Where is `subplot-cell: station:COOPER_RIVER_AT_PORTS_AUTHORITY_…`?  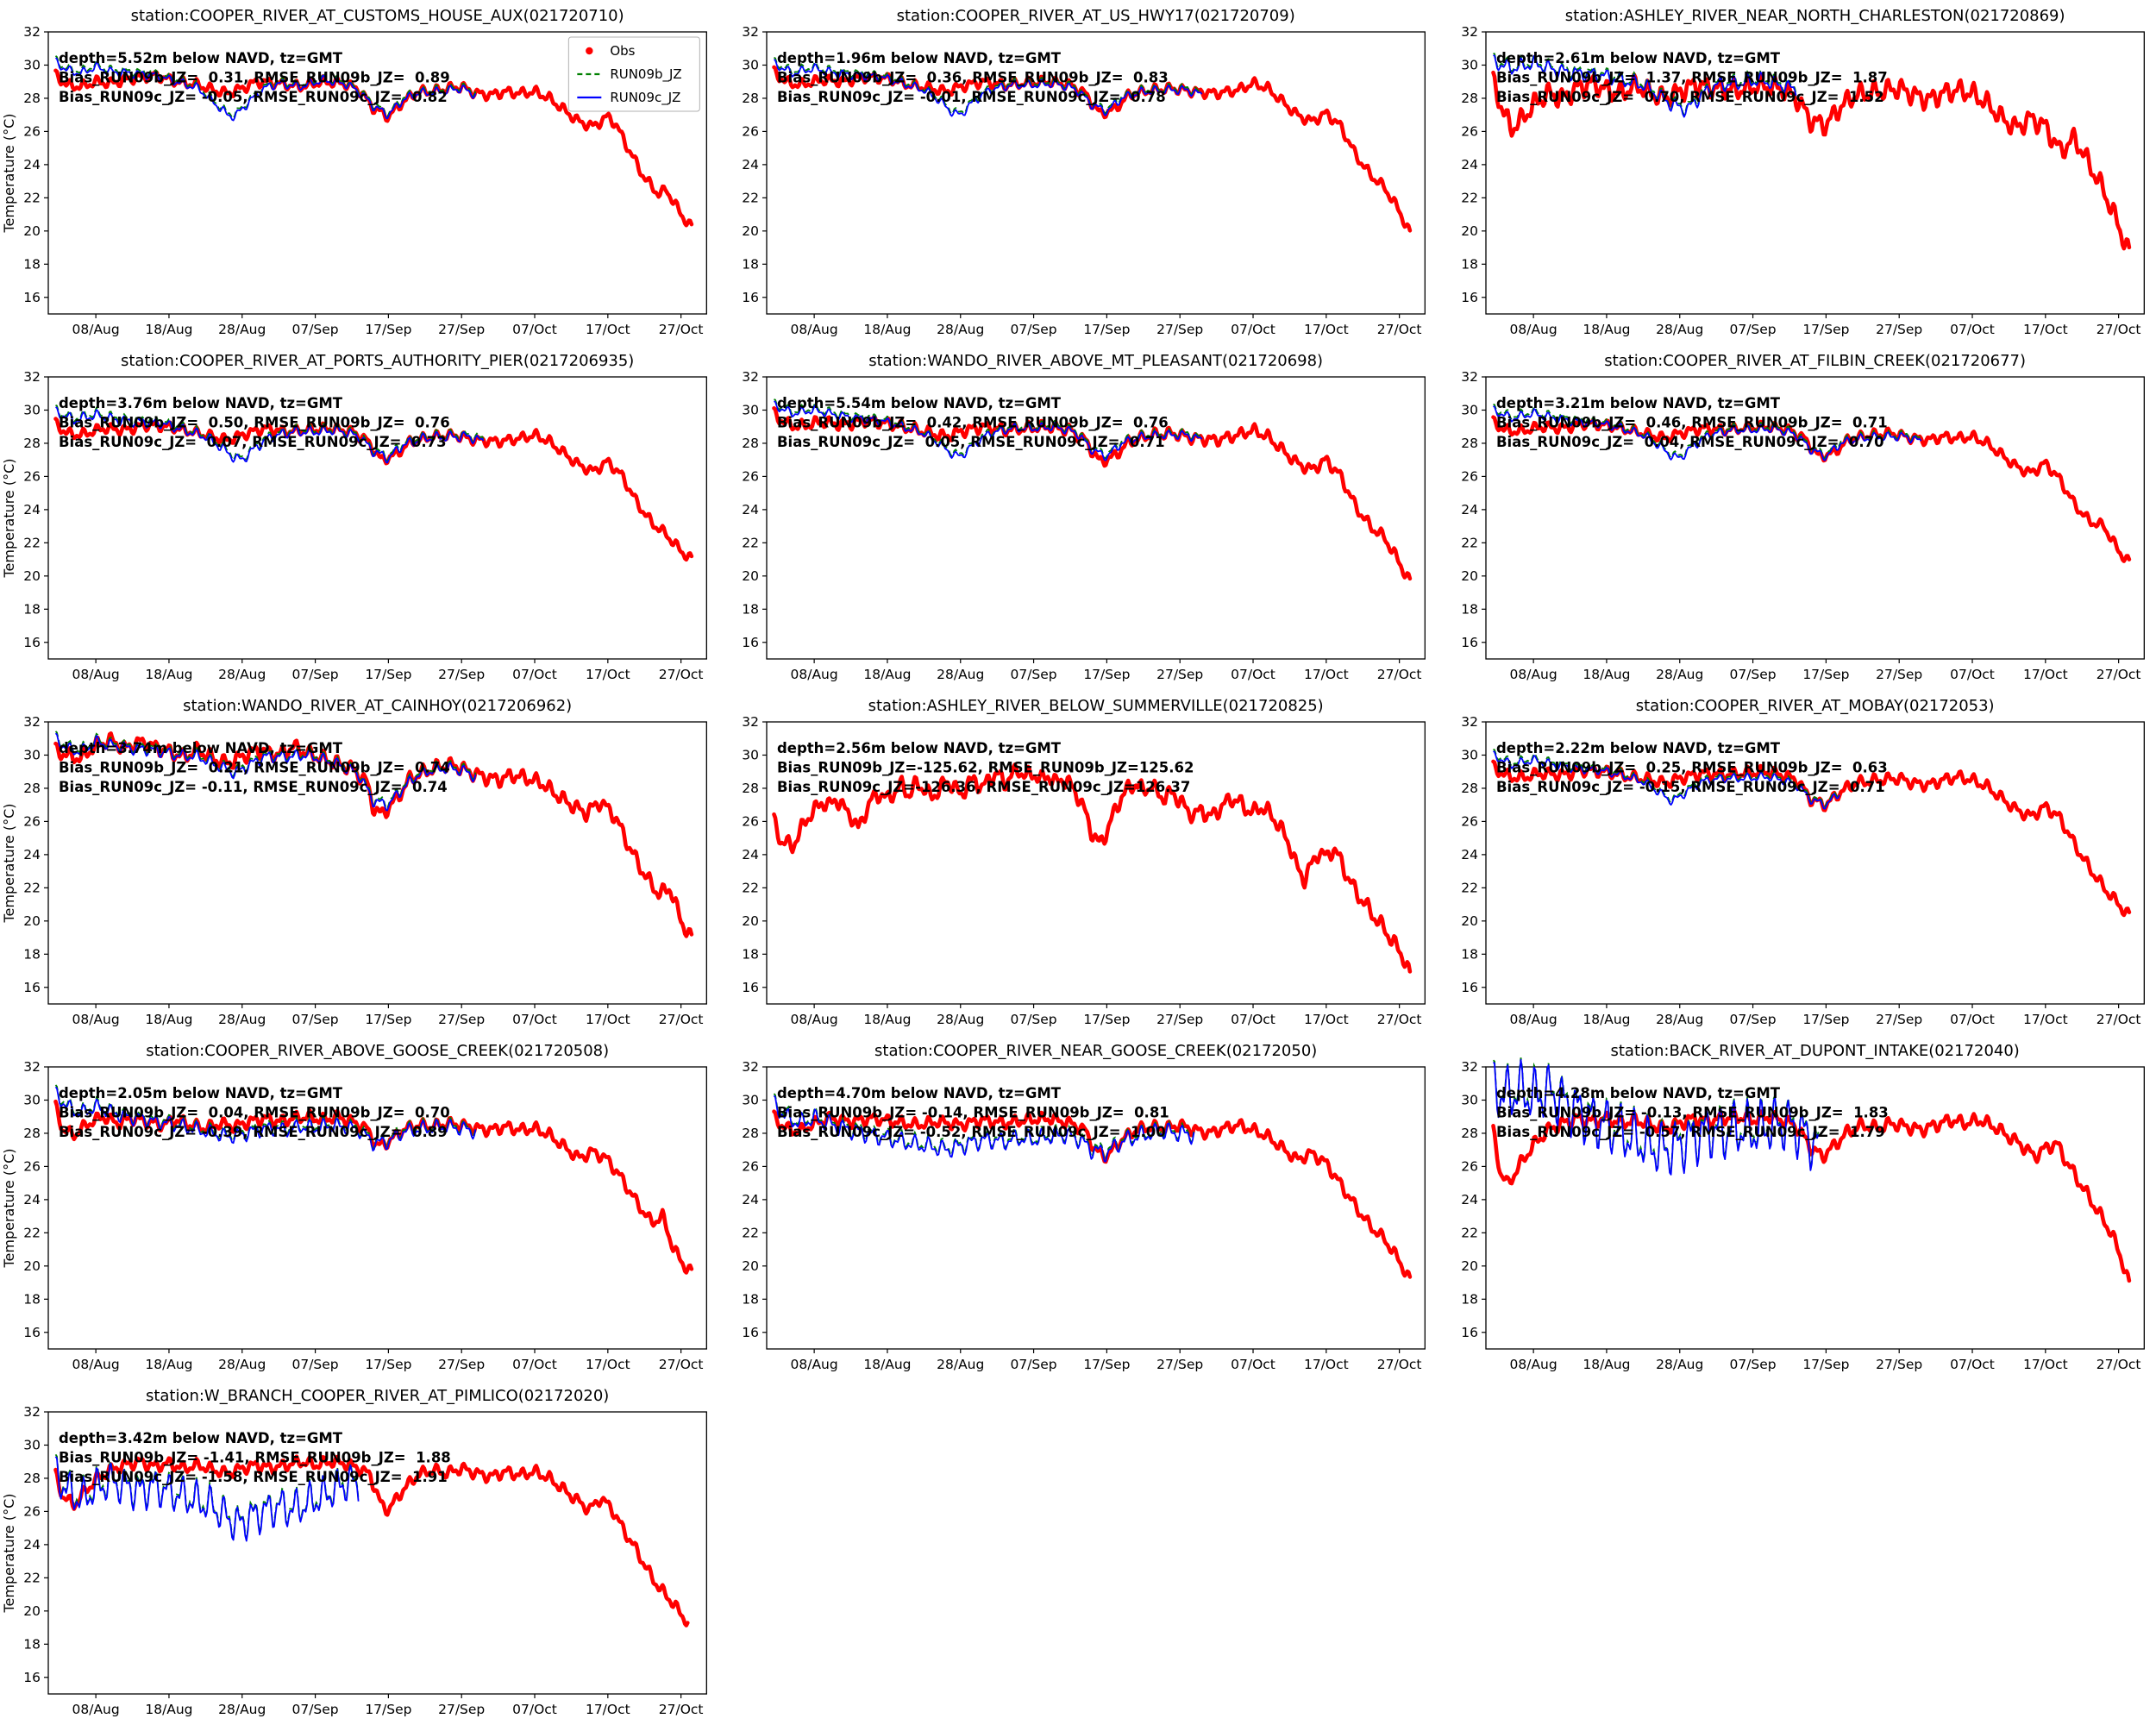 subplot-cell: station:COOPER_RIVER_AT_PORTS_AUTHORITY_… is located at coordinates (359, 517).